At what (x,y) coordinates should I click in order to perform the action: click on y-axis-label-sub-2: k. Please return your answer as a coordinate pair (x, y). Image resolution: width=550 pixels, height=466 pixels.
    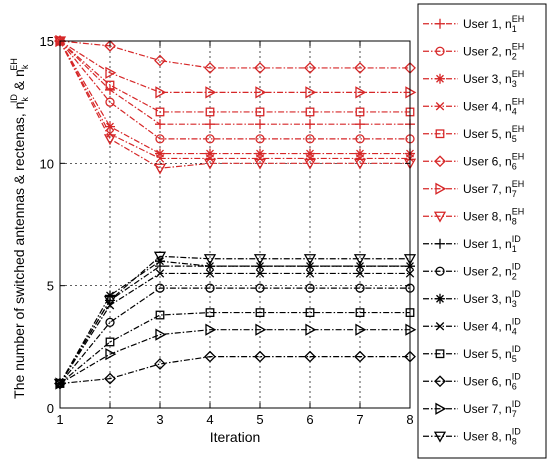
    Looking at the image, I should click on (25, 66).